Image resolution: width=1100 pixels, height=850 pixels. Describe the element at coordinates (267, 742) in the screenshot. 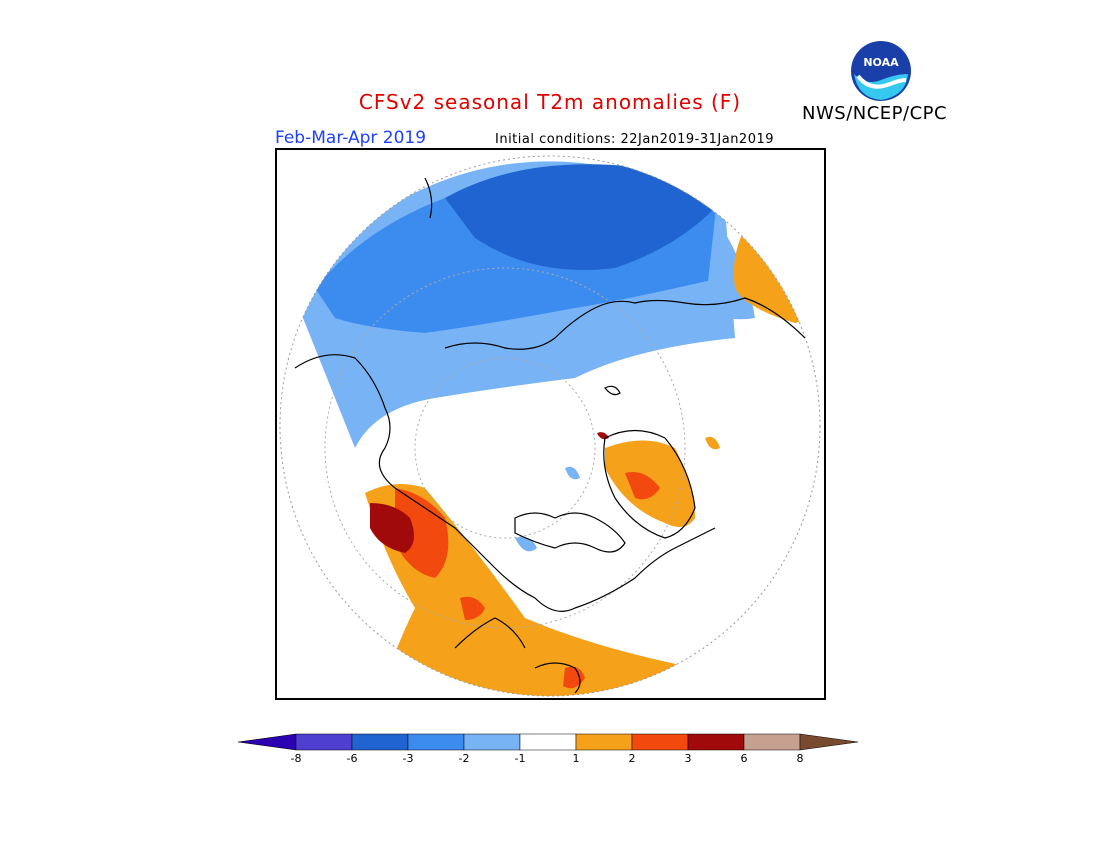

I see `colorbar-arrow-low` at that location.